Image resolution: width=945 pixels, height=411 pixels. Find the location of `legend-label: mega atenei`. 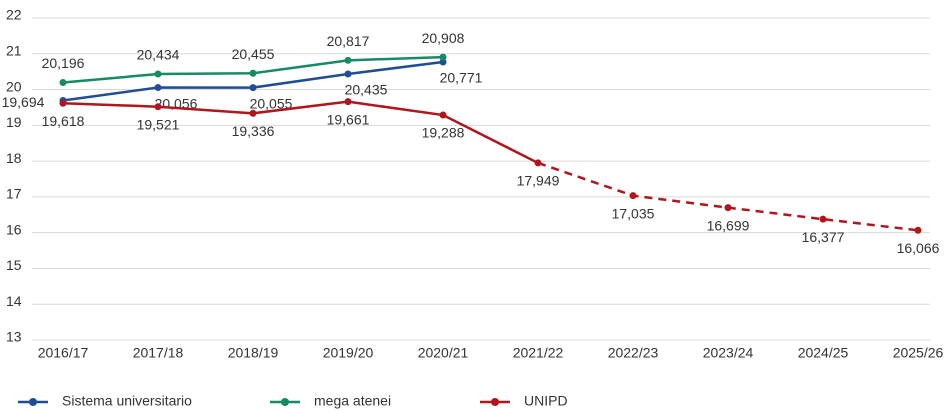

legend-label: mega atenei is located at coordinates (352, 401).